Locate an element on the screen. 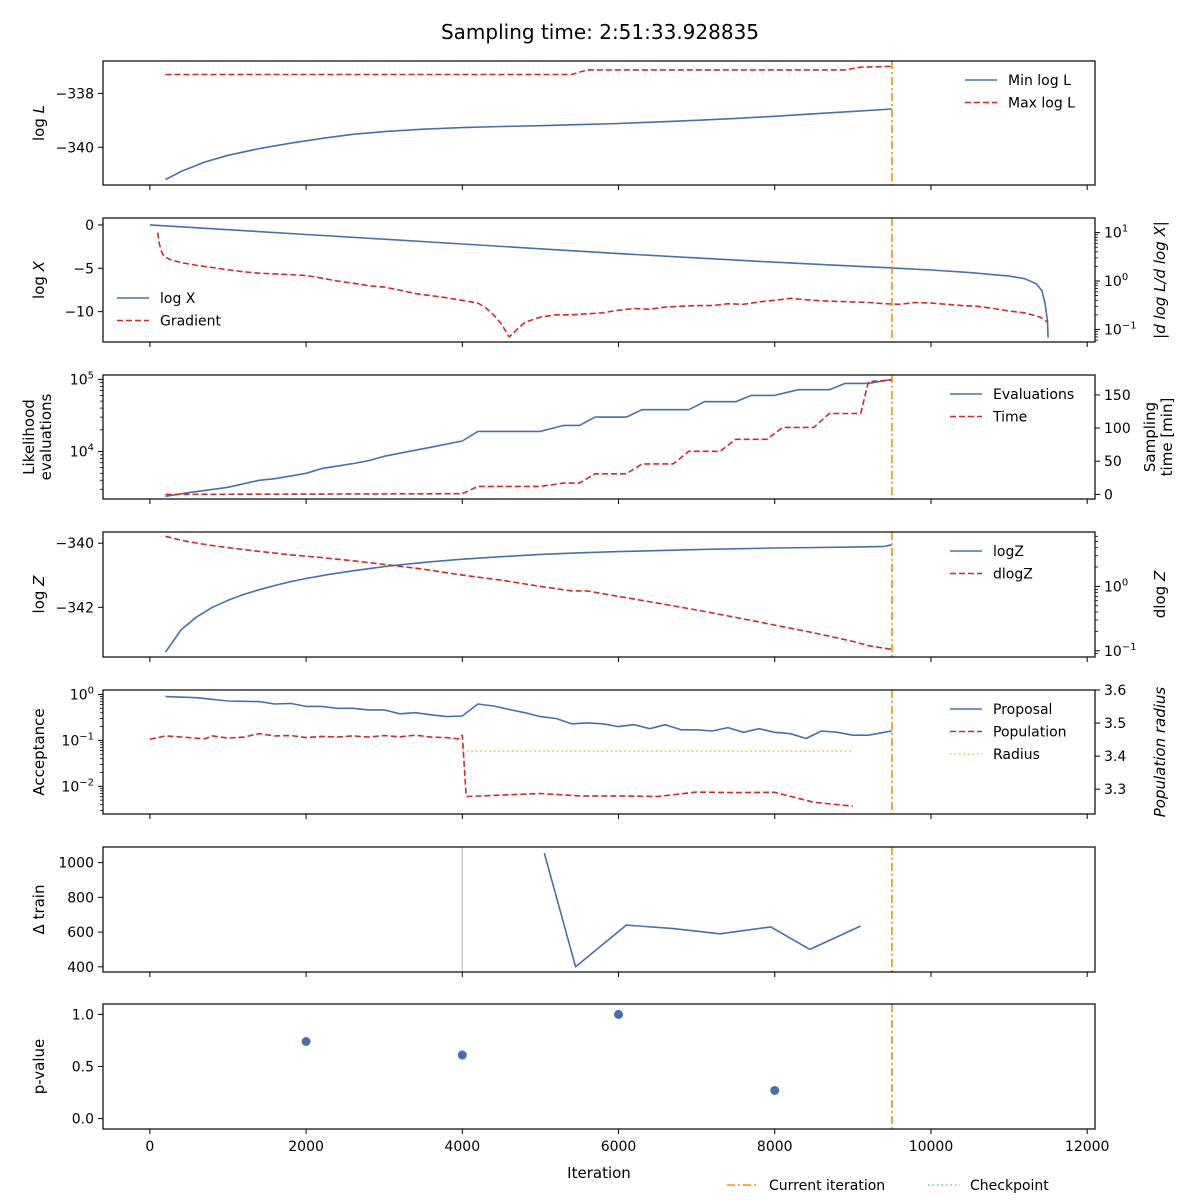 The height and width of the screenshot is (1200, 1200). y-tick-label: 10−2 is located at coordinates (77, 786).